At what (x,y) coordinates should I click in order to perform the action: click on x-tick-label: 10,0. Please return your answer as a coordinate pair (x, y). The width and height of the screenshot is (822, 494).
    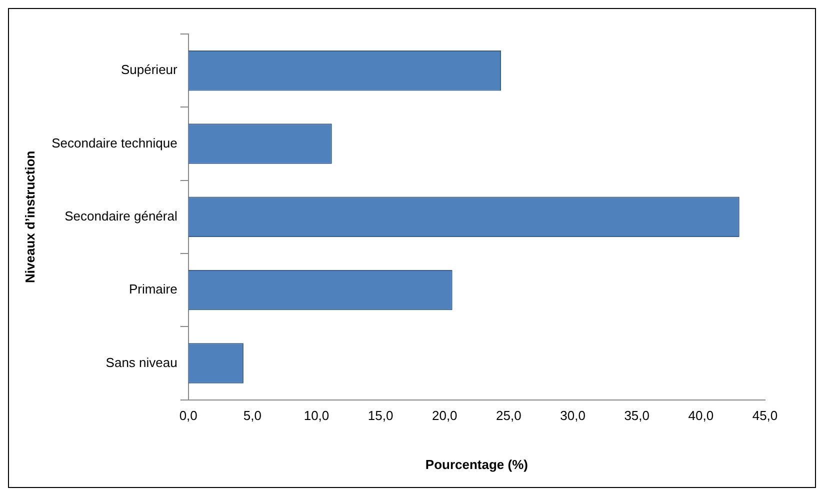
    Looking at the image, I should click on (317, 416).